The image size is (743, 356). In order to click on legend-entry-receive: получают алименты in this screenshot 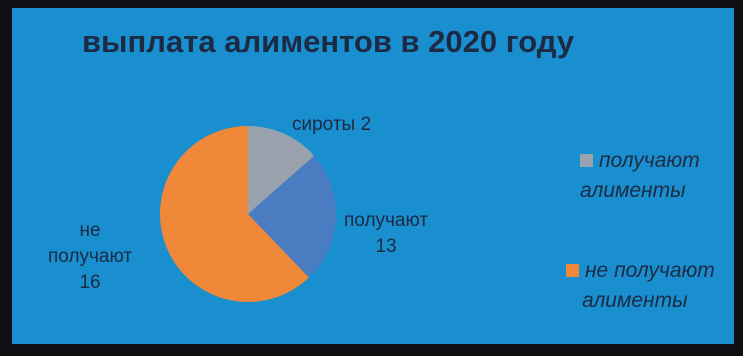, I will do `click(640, 175)`.